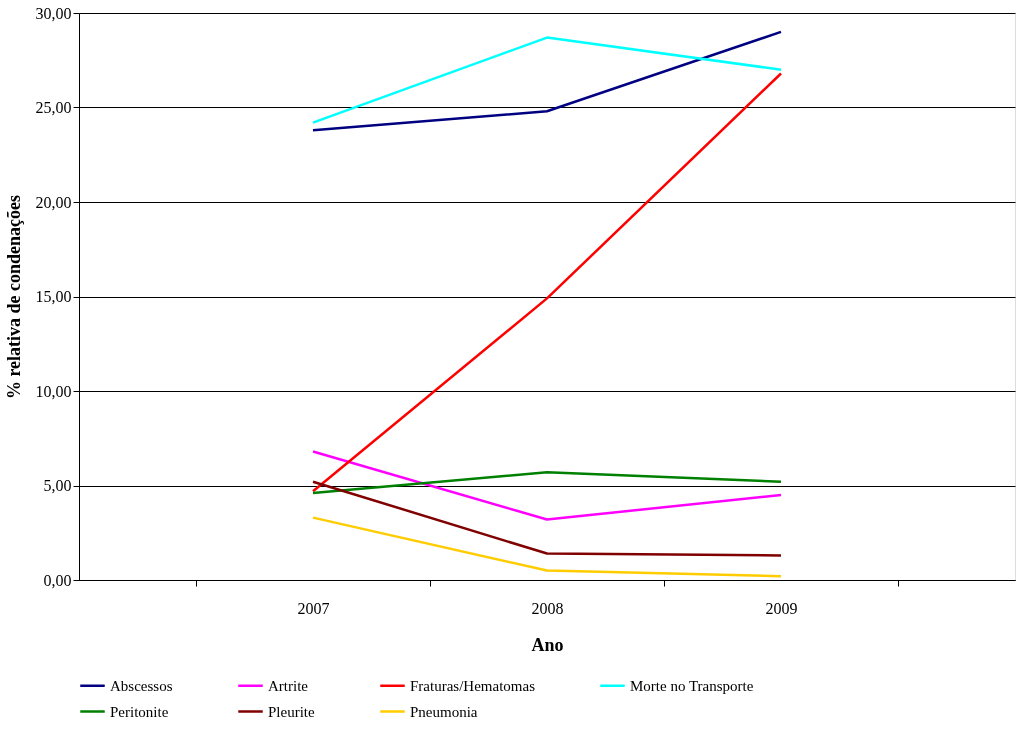 This screenshot has width=1028, height=731. Describe the element at coordinates (57, 580) in the screenshot. I see `y-tick-label: 0,00` at that location.